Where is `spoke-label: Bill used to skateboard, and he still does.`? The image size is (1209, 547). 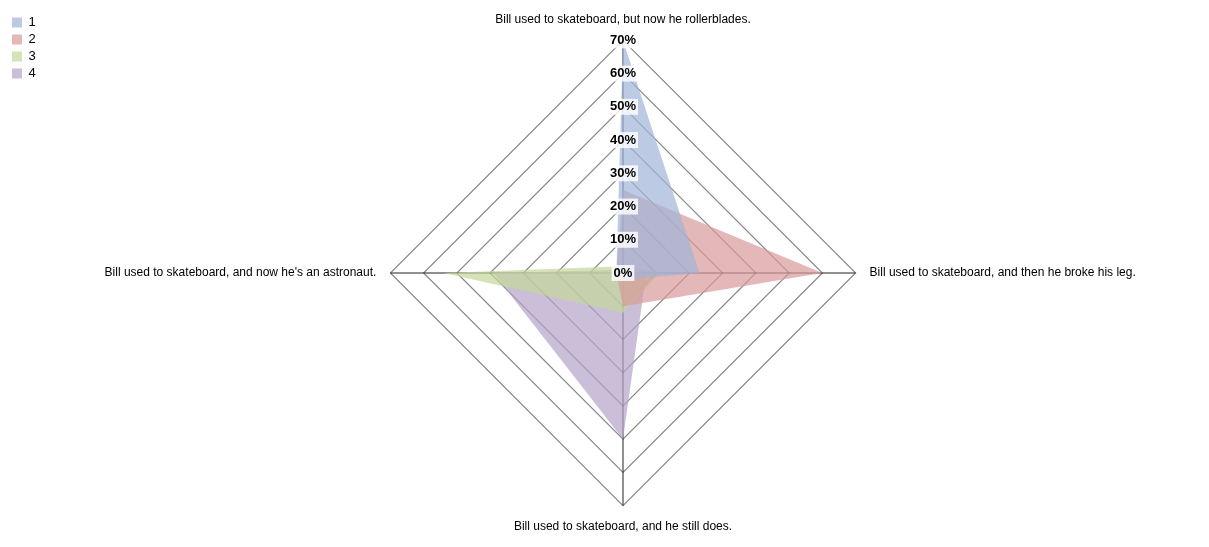 spoke-label: Bill used to skateboard, and he still does. is located at coordinates (623, 526).